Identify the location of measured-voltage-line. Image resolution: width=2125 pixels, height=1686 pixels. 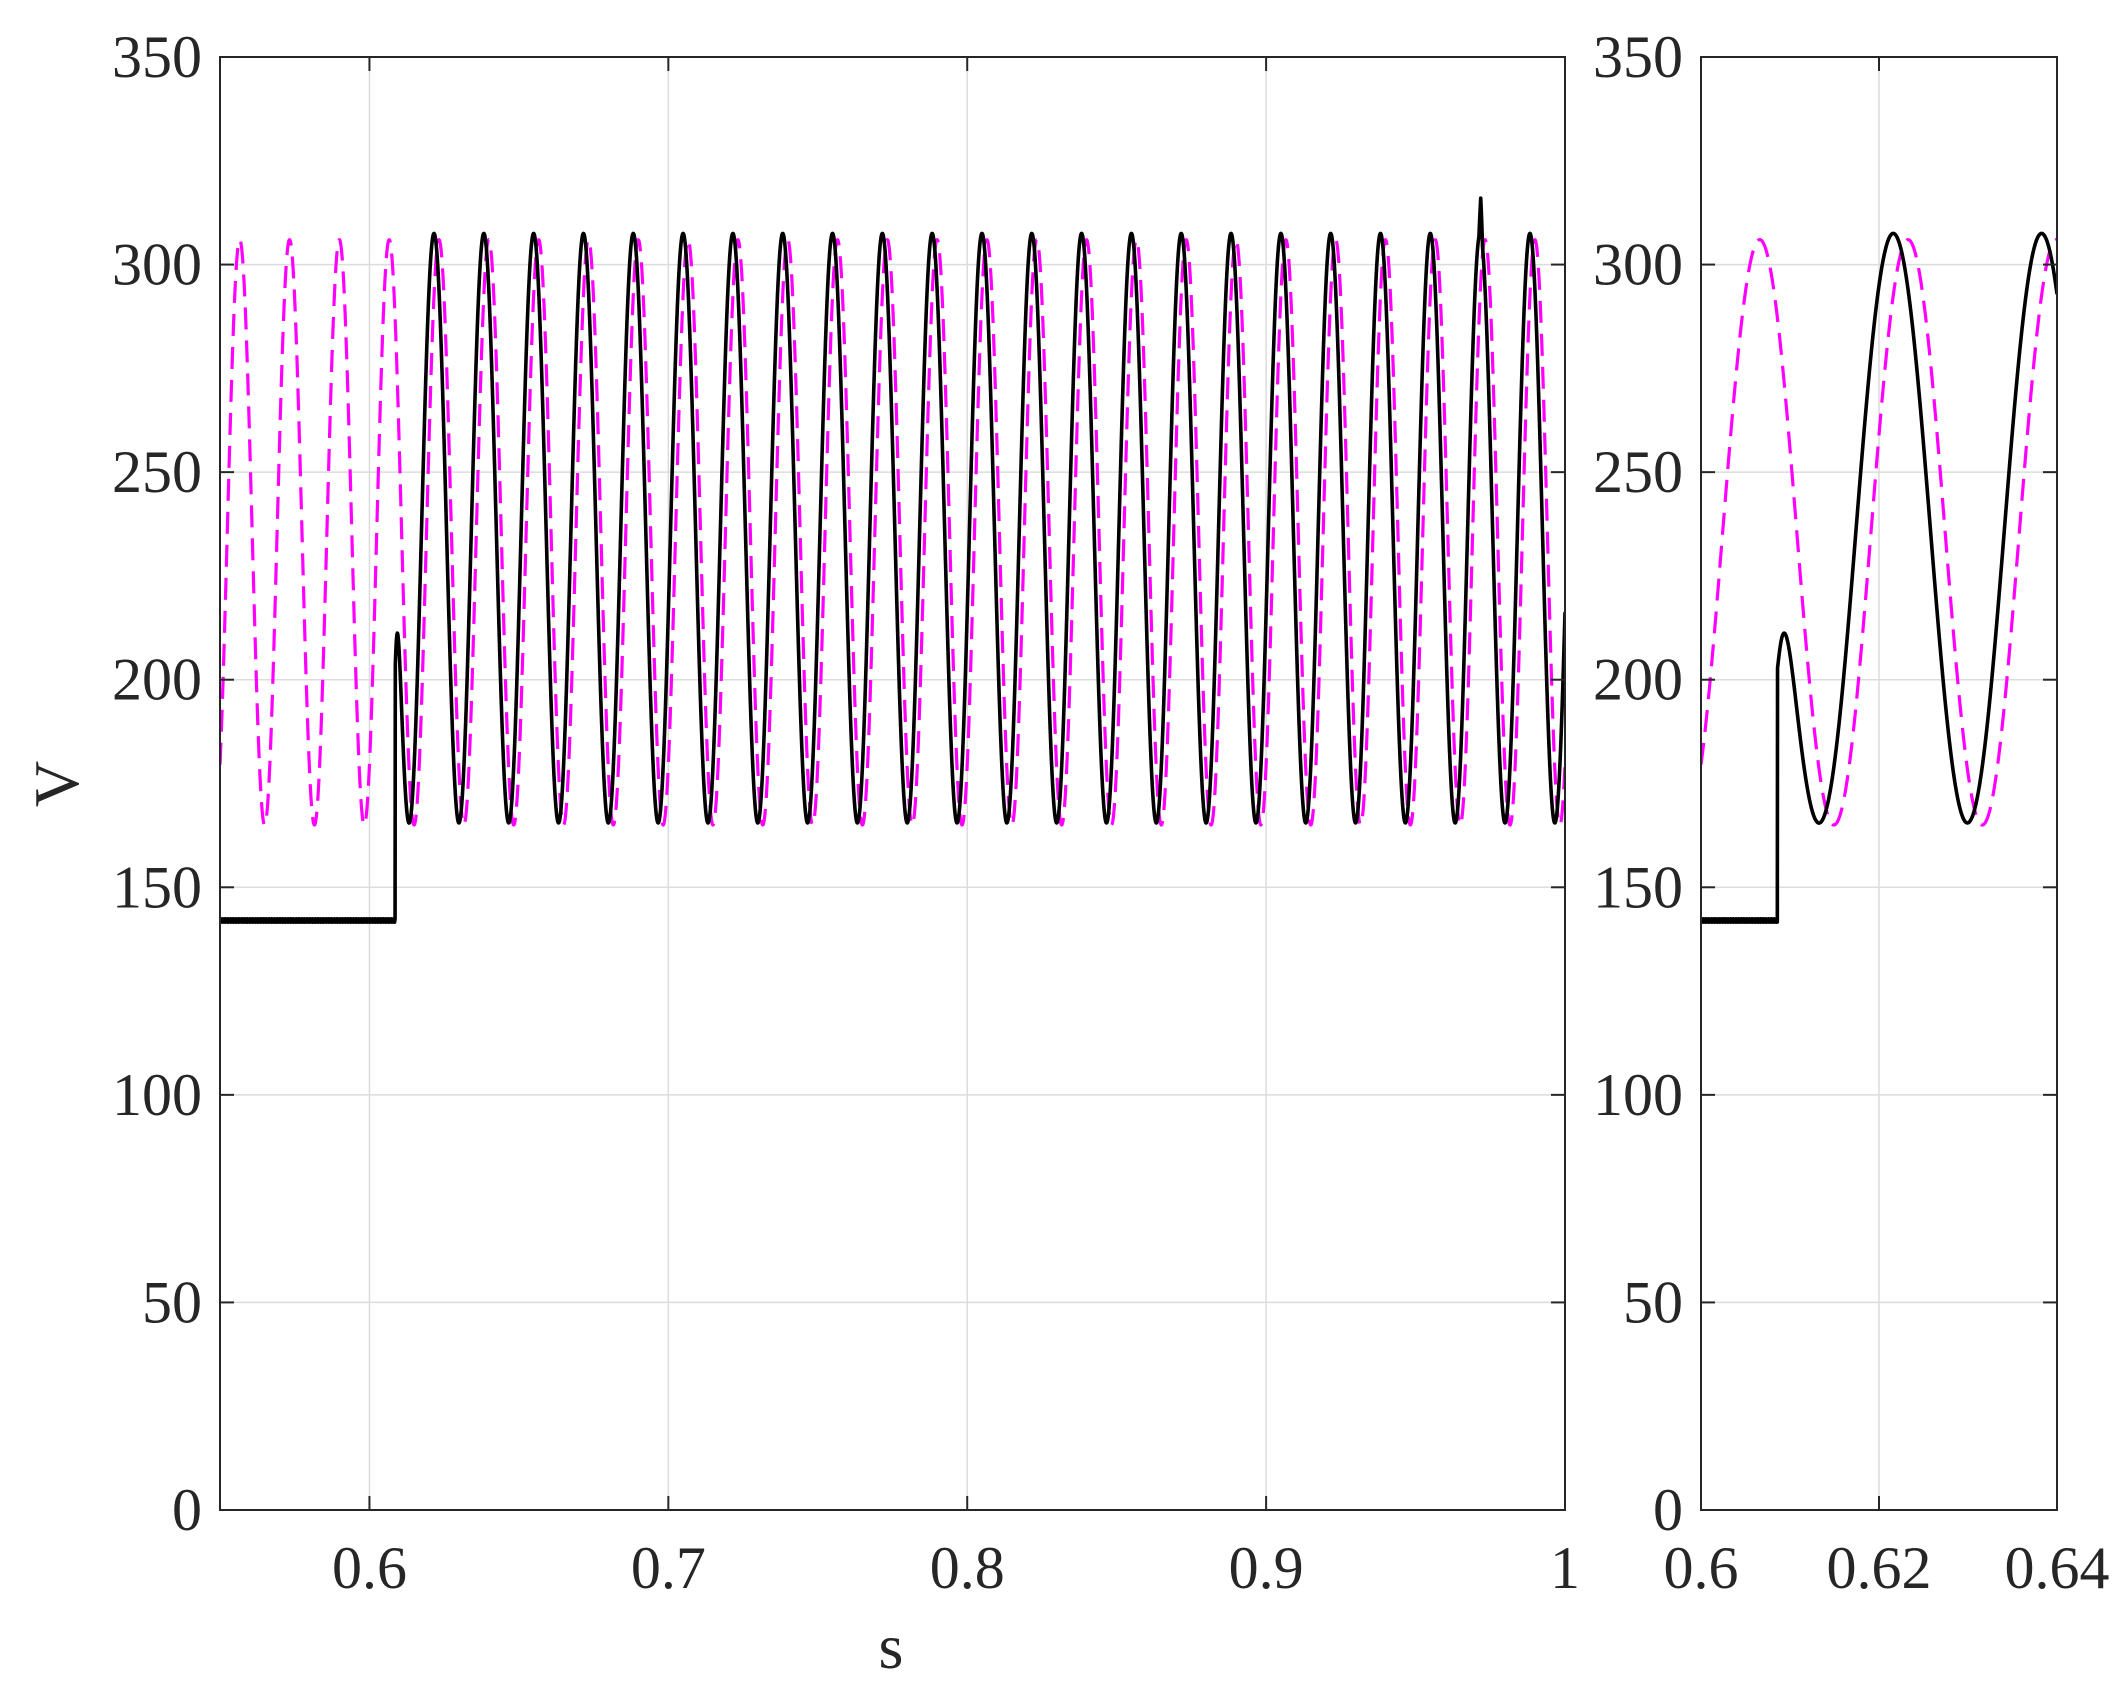
(1879, 577).